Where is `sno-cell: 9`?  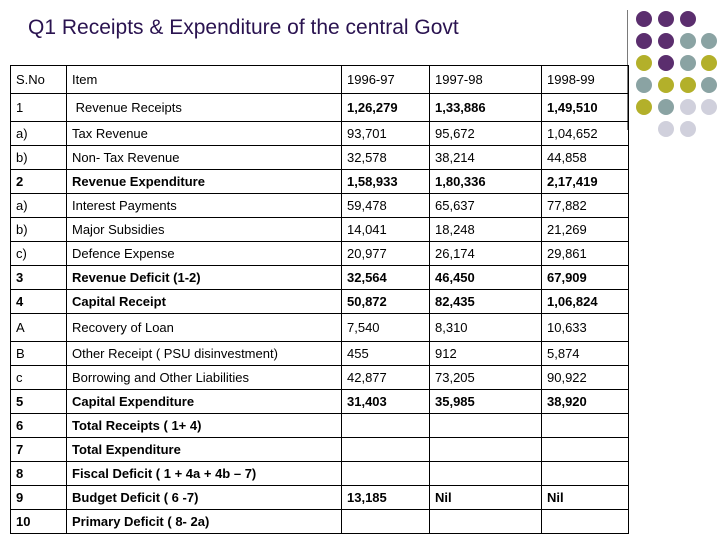
sno-cell: 9 is located at coordinates (38, 497).